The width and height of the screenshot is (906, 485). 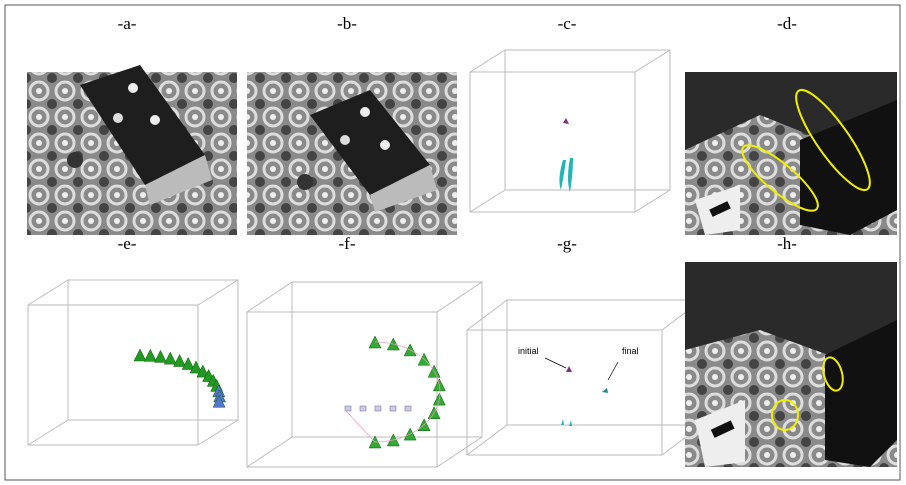 I want to click on photo-a, so click(x=132, y=150).